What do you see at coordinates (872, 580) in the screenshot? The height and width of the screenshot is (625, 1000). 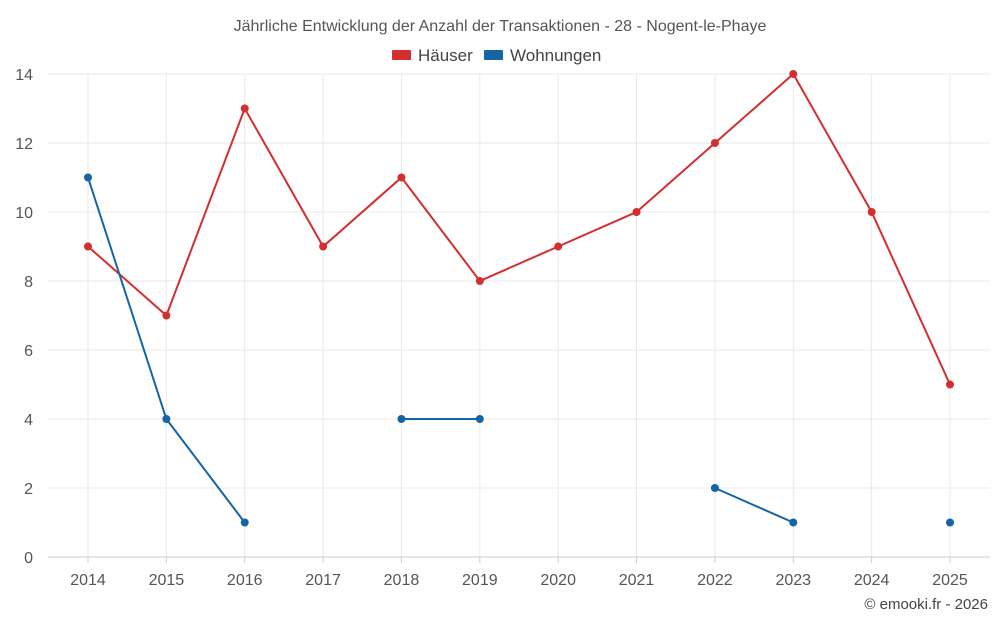 I see `x-tick-label: 2024` at bounding box center [872, 580].